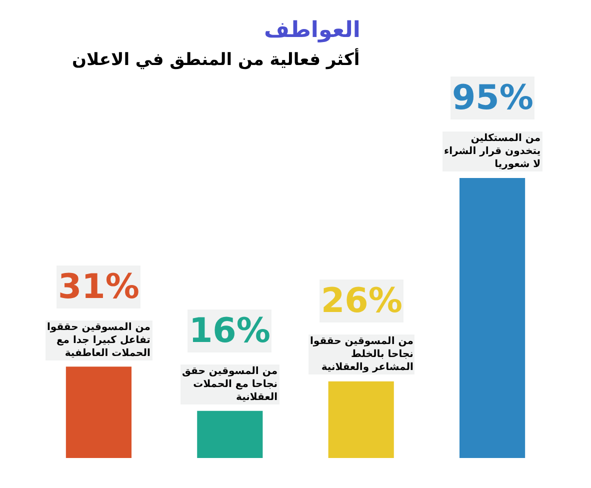 The image size is (591, 488). What do you see at coordinates (229, 331) in the screenshot?
I see `data-label: 16%` at bounding box center [229, 331].